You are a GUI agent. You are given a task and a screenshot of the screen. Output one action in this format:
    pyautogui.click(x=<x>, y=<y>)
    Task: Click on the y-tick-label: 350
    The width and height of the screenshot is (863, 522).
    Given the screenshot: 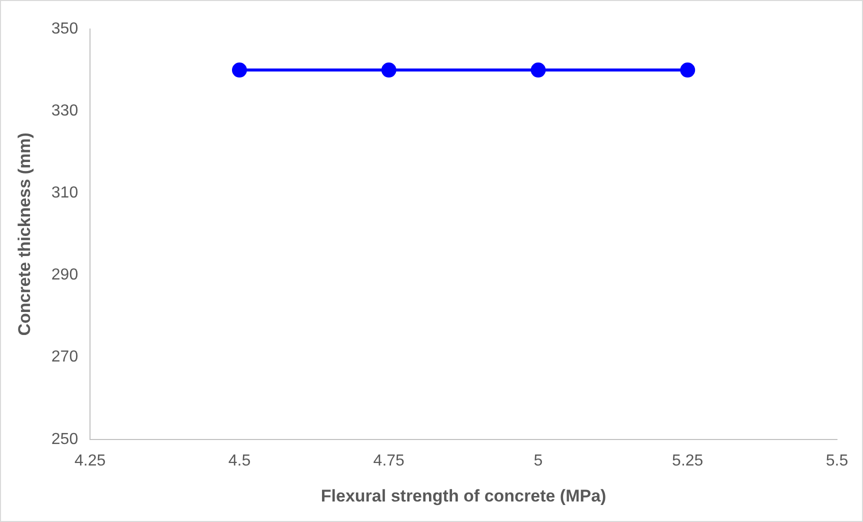 What is the action you would take?
    pyautogui.click(x=64, y=29)
    